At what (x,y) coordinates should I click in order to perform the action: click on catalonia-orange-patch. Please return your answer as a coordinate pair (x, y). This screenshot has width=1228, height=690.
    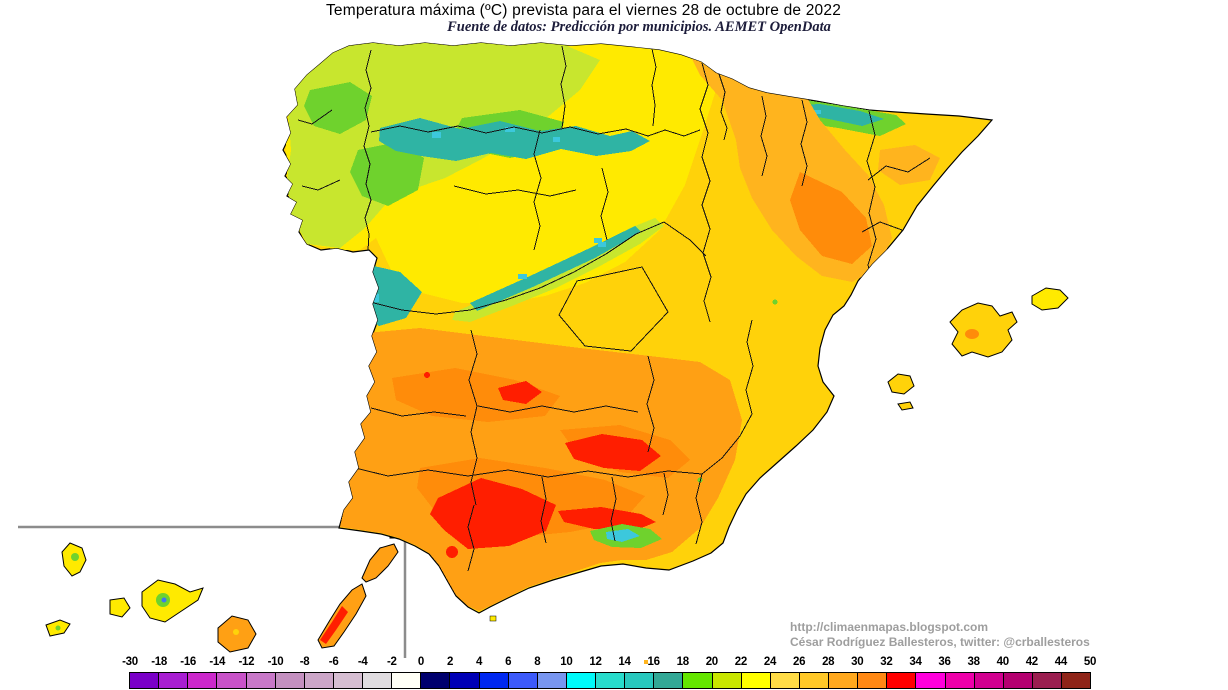
    Looking at the image, I should click on (909, 165).